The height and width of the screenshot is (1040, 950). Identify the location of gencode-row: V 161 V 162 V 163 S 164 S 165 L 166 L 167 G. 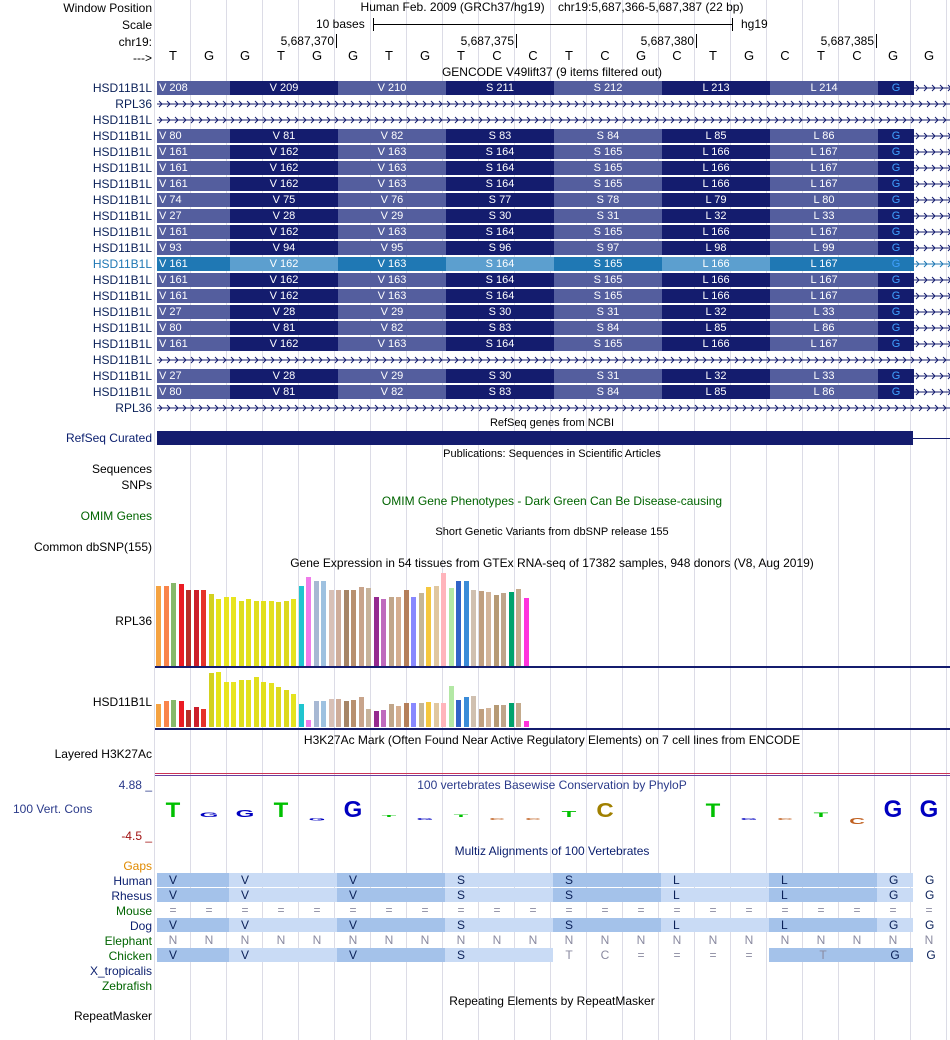
(552, 168).